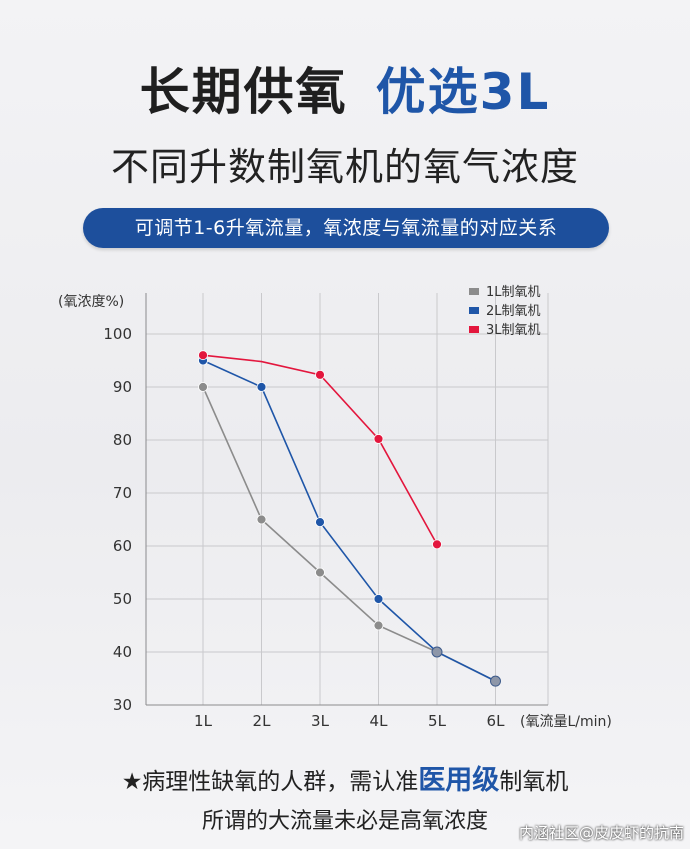 Image resolution: width=690 pixels, height=849 pixels. I want to click on chart-legend: 1L制氧机 2L制氧机 3L制氧机, so click(505, 311).